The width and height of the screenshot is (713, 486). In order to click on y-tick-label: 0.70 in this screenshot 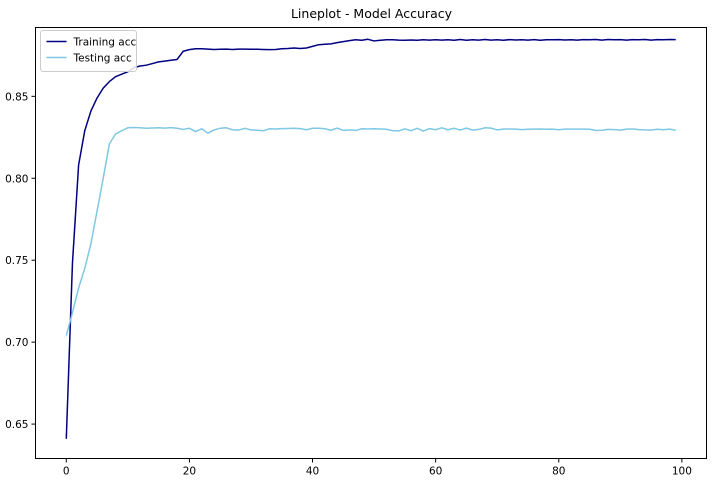, I will do `click(16, 343)`.